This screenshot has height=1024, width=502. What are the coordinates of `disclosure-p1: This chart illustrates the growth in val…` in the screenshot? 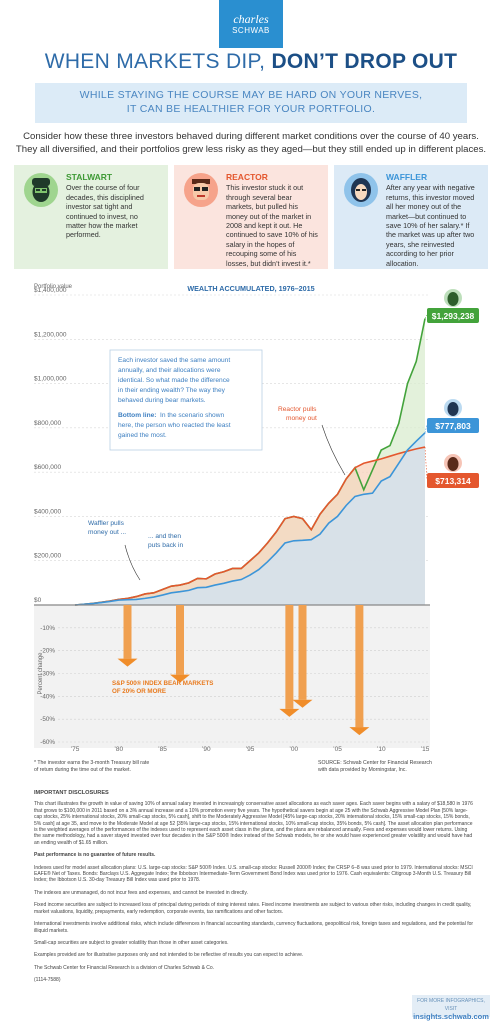 It's located at (253, 823).